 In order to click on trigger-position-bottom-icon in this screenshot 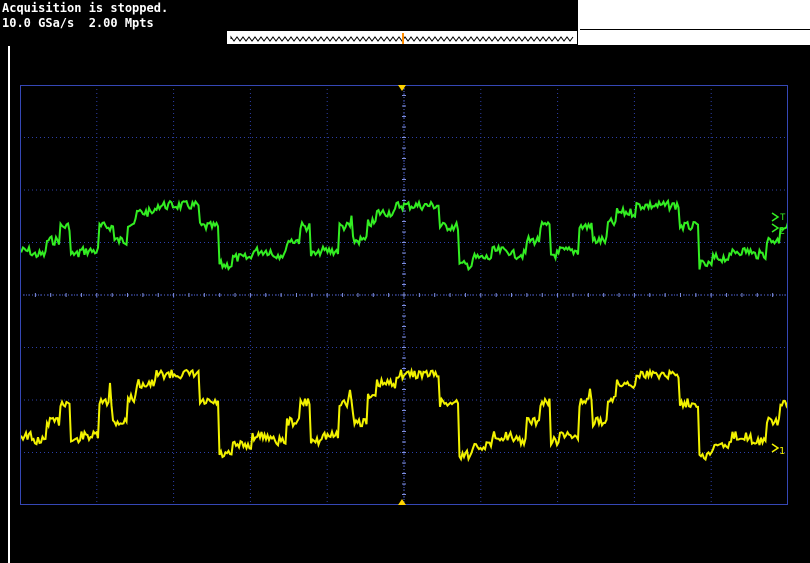, I will do `click(402, 502)`.